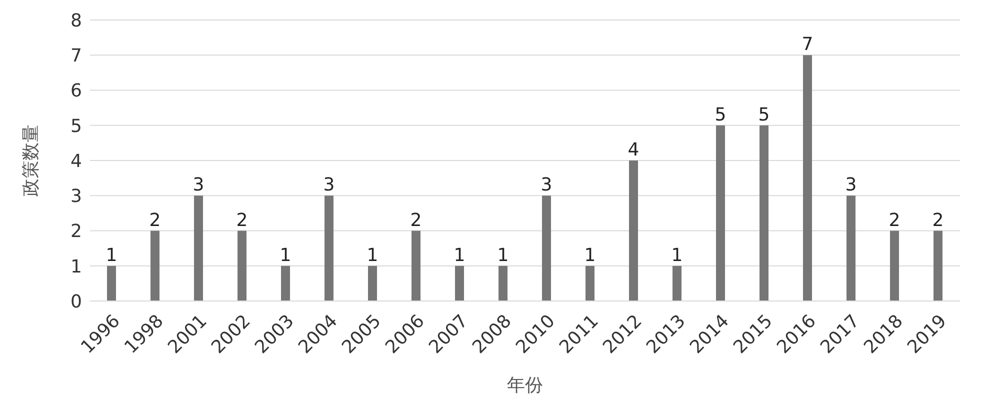 This screenshot has width=1000, height=411. Describe the element at coordinates (76, 231) in the screenshot. I see `y-tick-label: 2` at that location.